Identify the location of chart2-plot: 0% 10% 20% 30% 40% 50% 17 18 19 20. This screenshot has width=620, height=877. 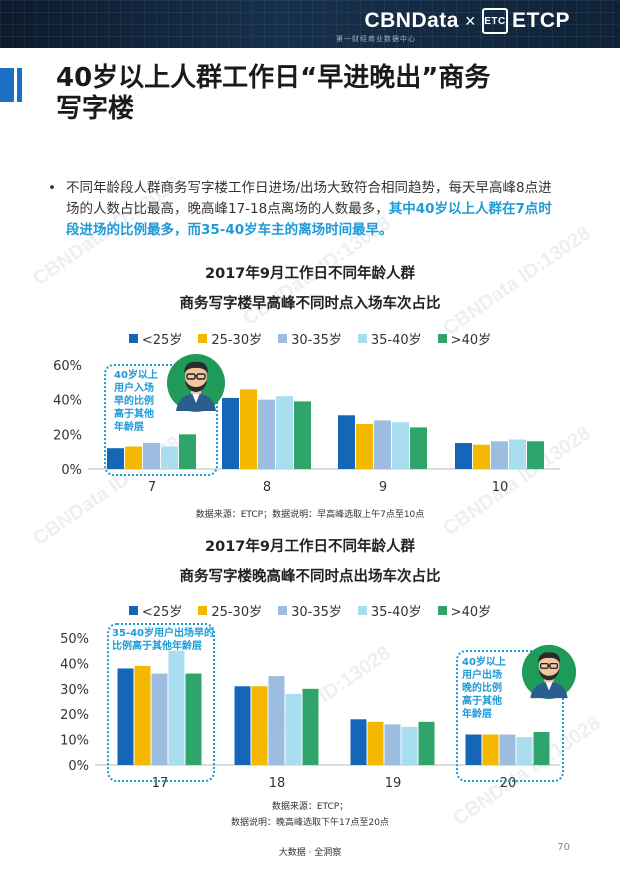
(310, 711).